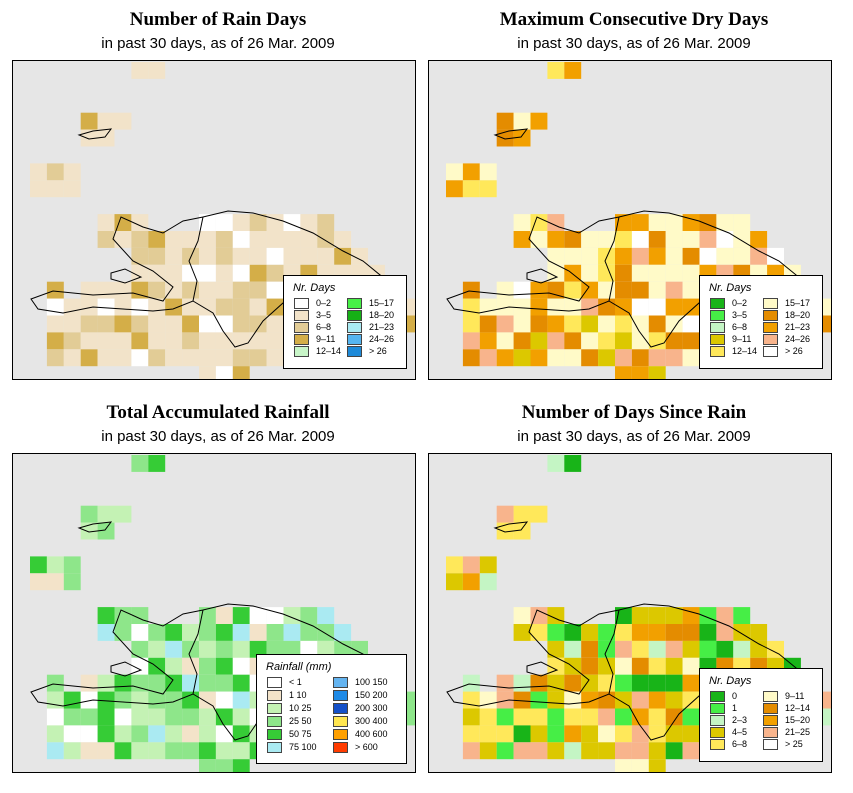  Describe the element at coordinates (295, 682) in the screenshot. I see `legend-label: < 1` at that location.